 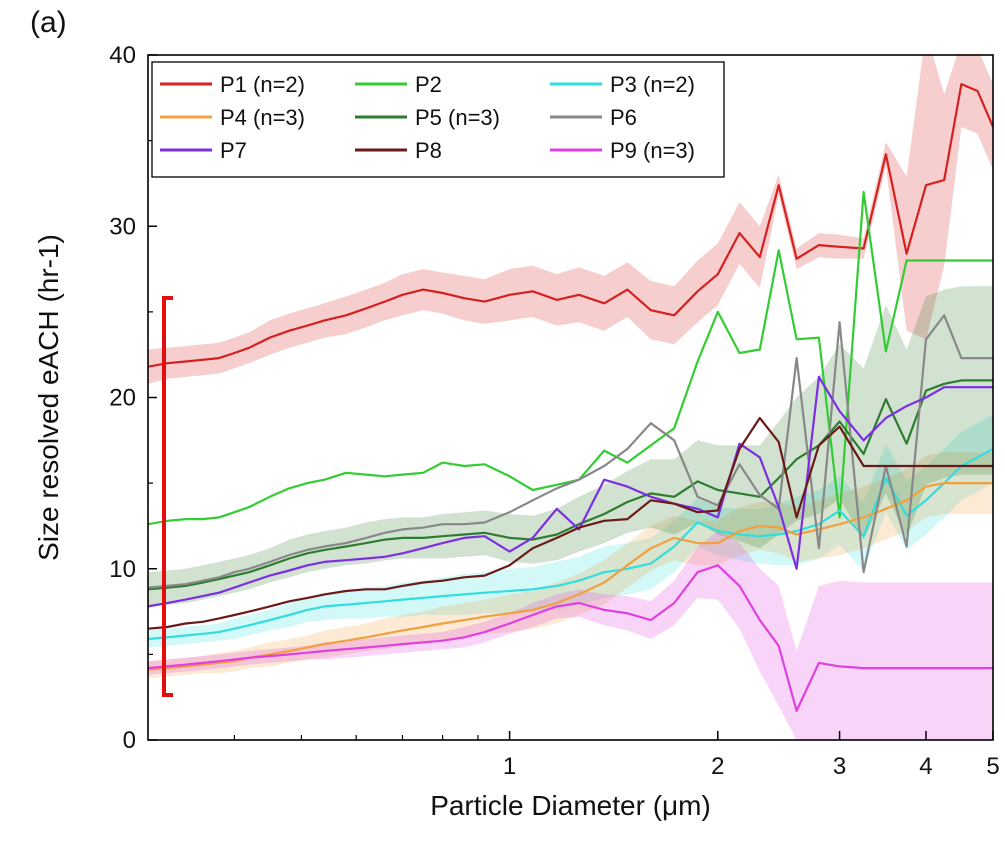 What do you see at coordinates (428, 150) in the screenshot?
I see `legend-label-8: P8` at bounding box center [428, 150].